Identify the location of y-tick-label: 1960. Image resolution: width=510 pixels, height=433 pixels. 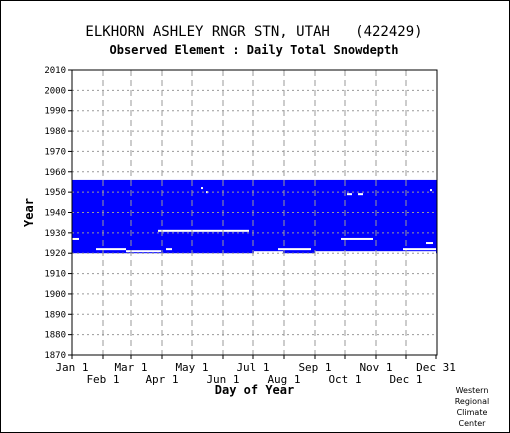
(55, 173).